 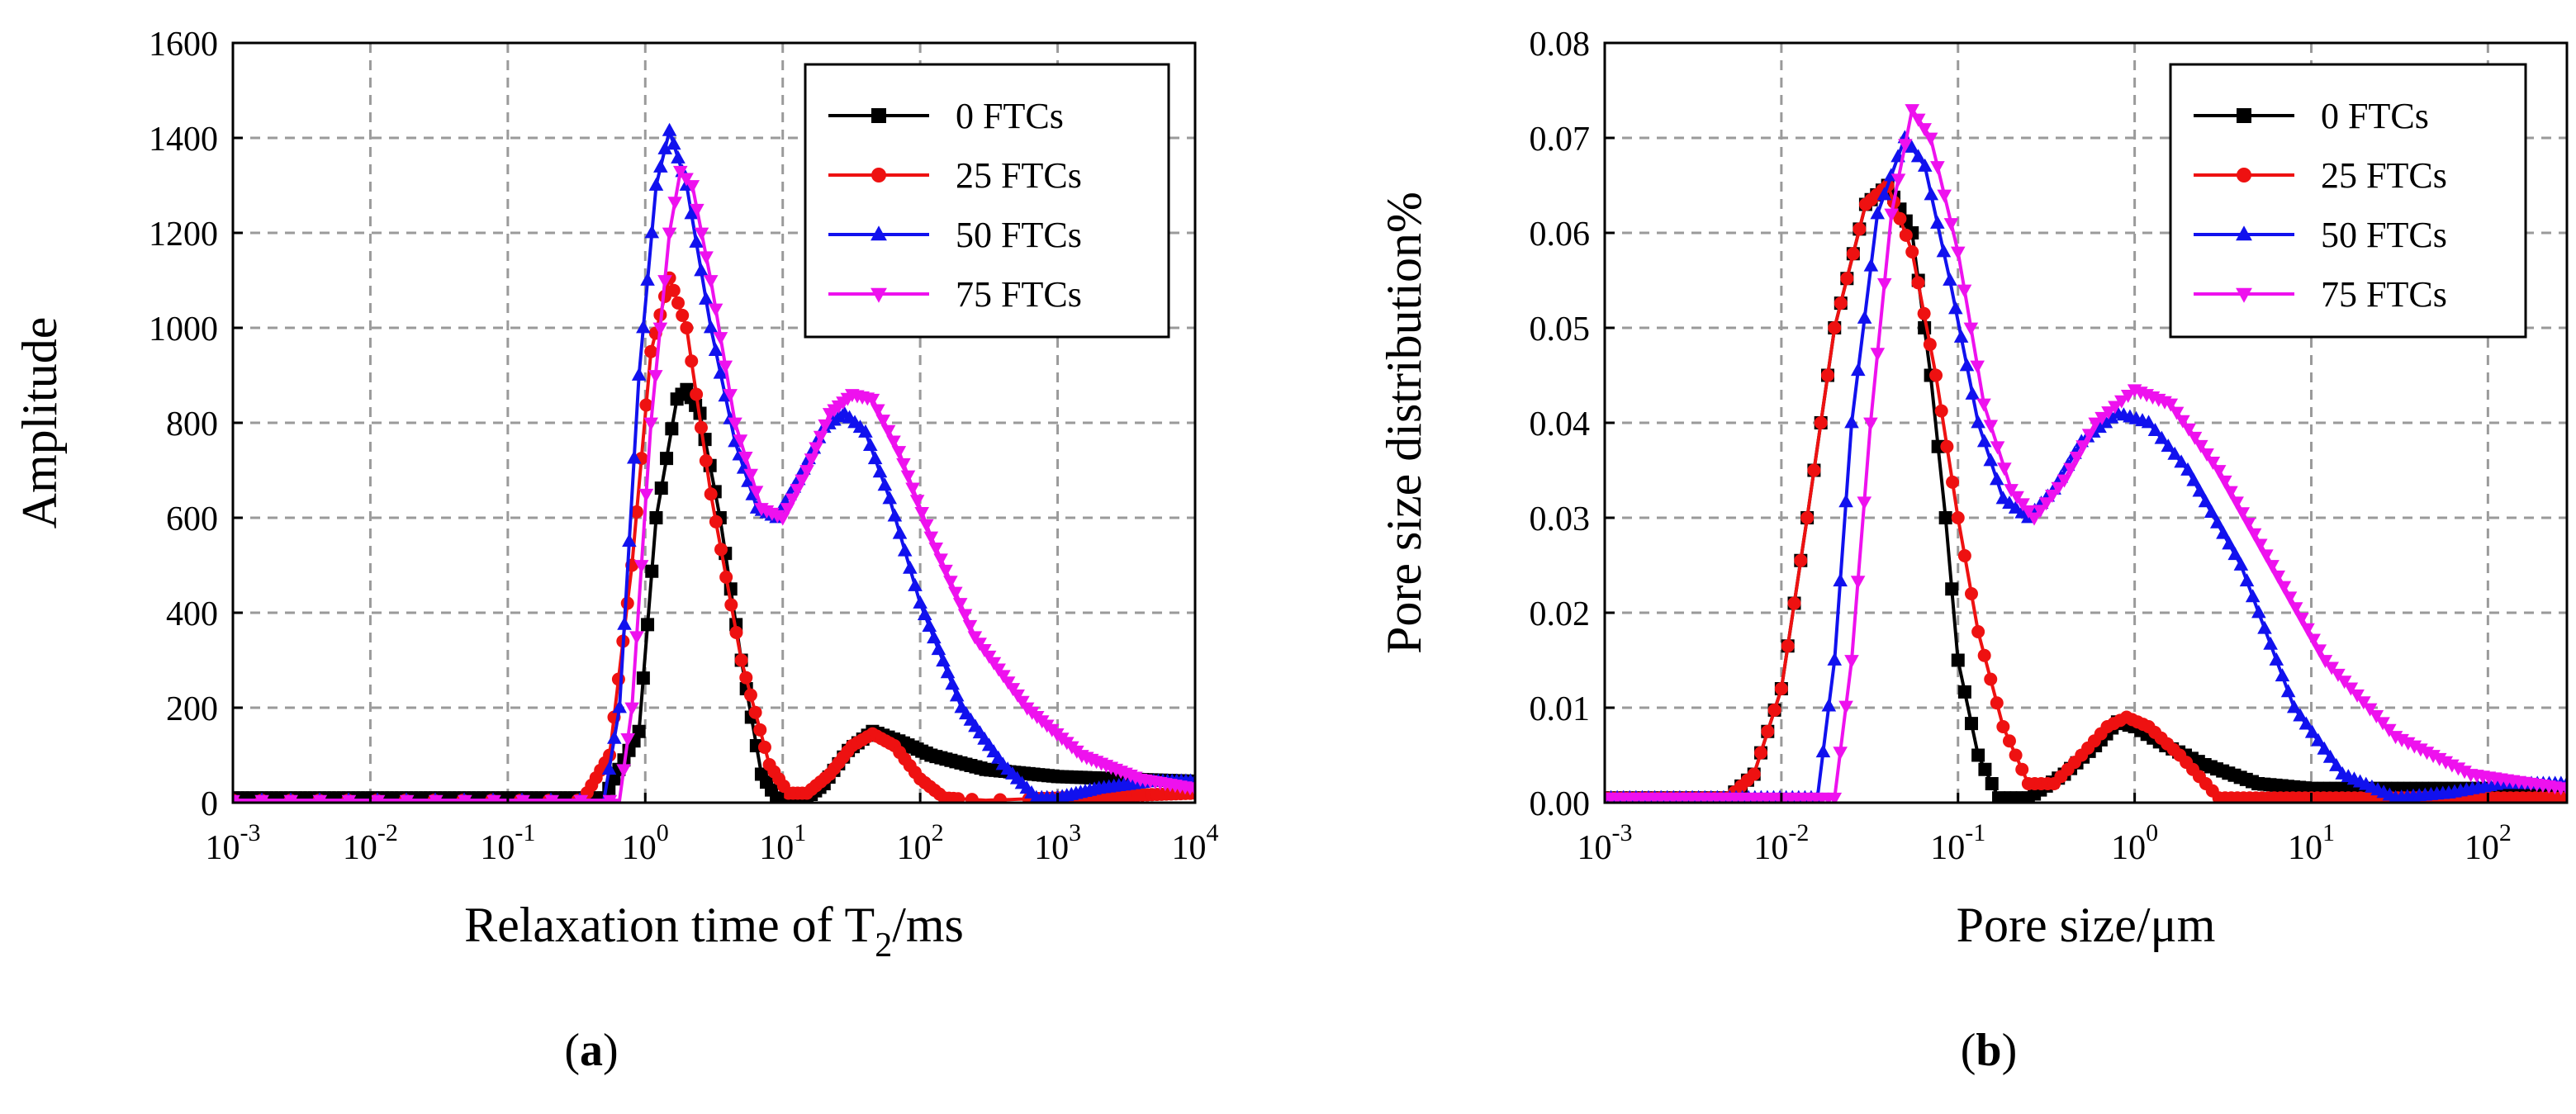 I want to click on legend-entry: 75 FTCs, so click(x=955, y=294).